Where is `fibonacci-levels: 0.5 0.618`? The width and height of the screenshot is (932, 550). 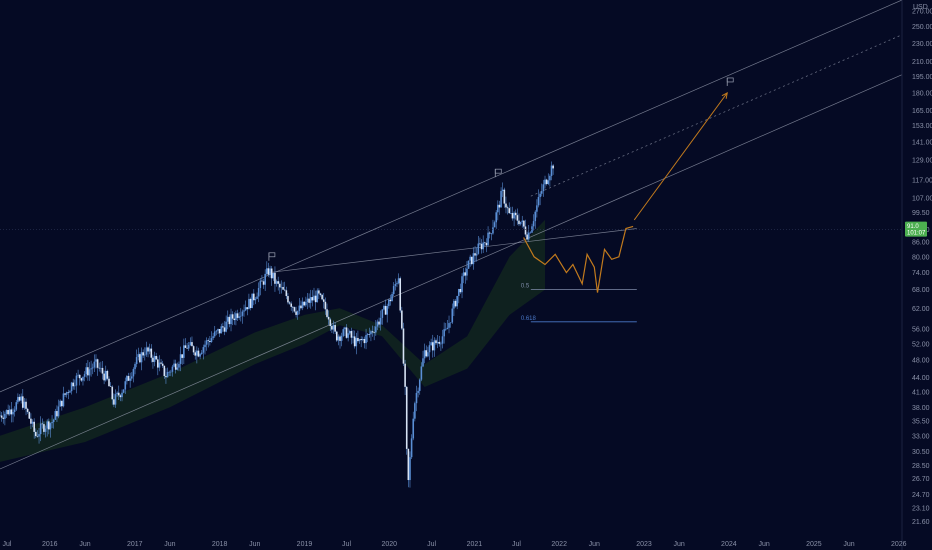 fibonacci-levels: 0.5 0.618 is located at coordinates (579, 303).